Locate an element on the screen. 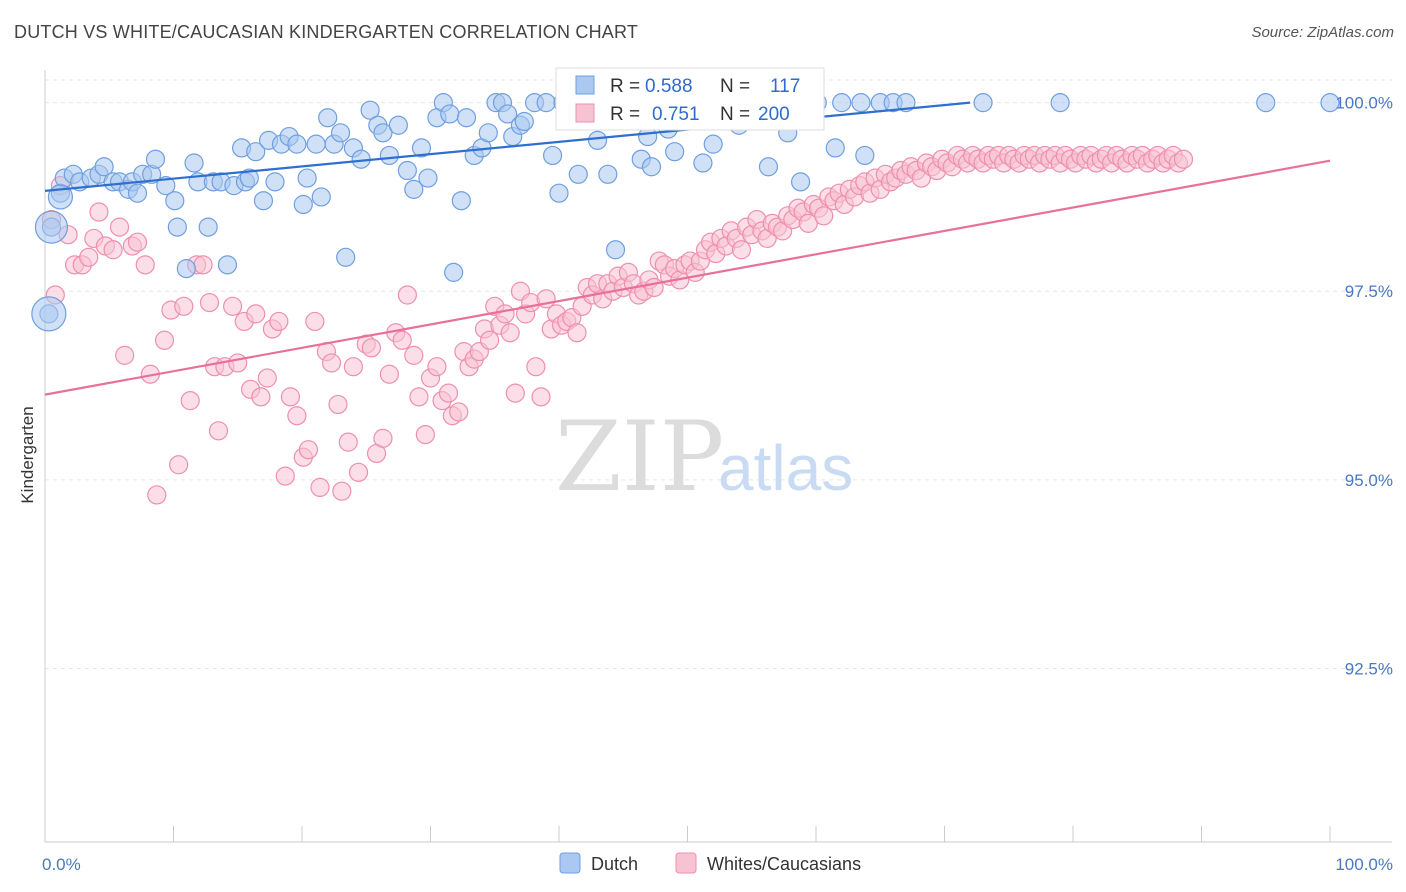 Image resolution: width=1406 pixels, height=892 pixels. series-legend: Dutch Whites/Caucasians is located at coordinates (710, 863).